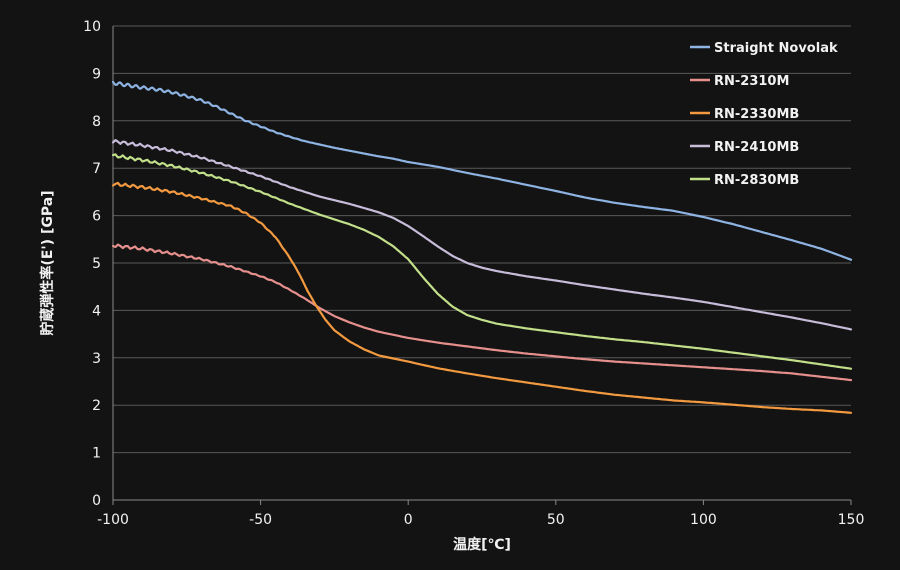  What do you see at coordinates (482, 544) in the screenshot?
I see `x-axis-title: 温度[℃]` at bounding box center [482, 544].